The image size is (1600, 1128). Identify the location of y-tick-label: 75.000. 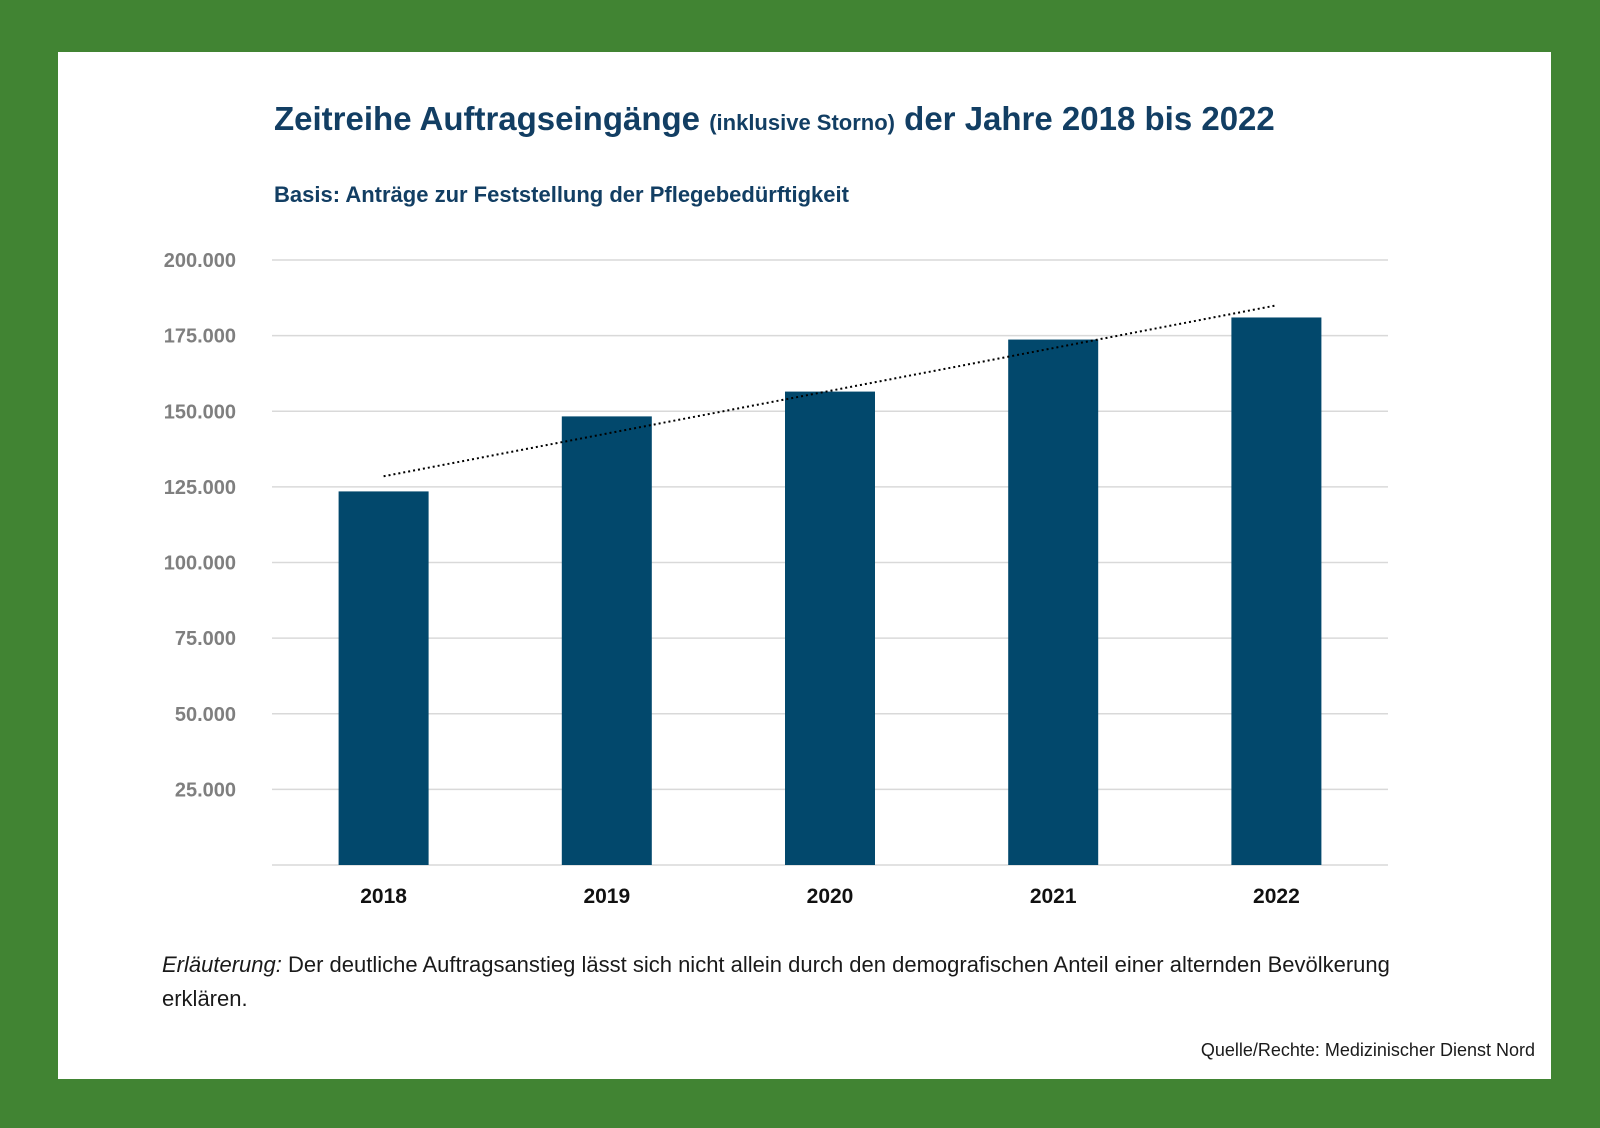
(205, 639).